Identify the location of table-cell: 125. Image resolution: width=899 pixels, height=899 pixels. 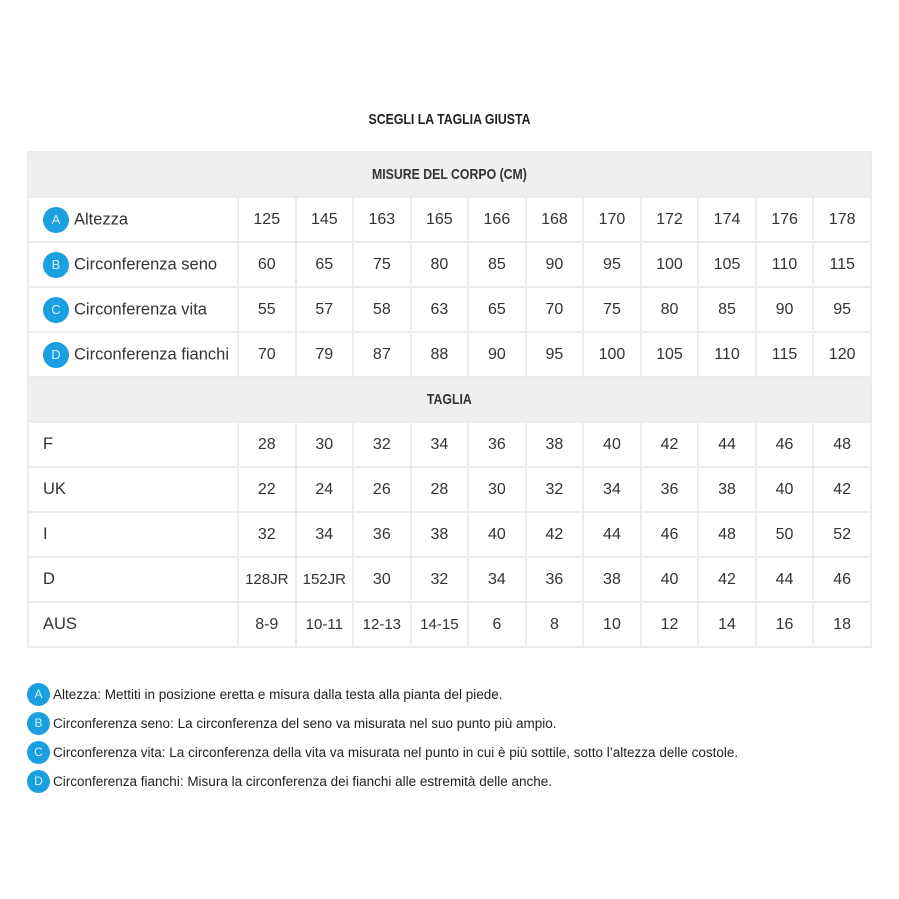
(267, 219).